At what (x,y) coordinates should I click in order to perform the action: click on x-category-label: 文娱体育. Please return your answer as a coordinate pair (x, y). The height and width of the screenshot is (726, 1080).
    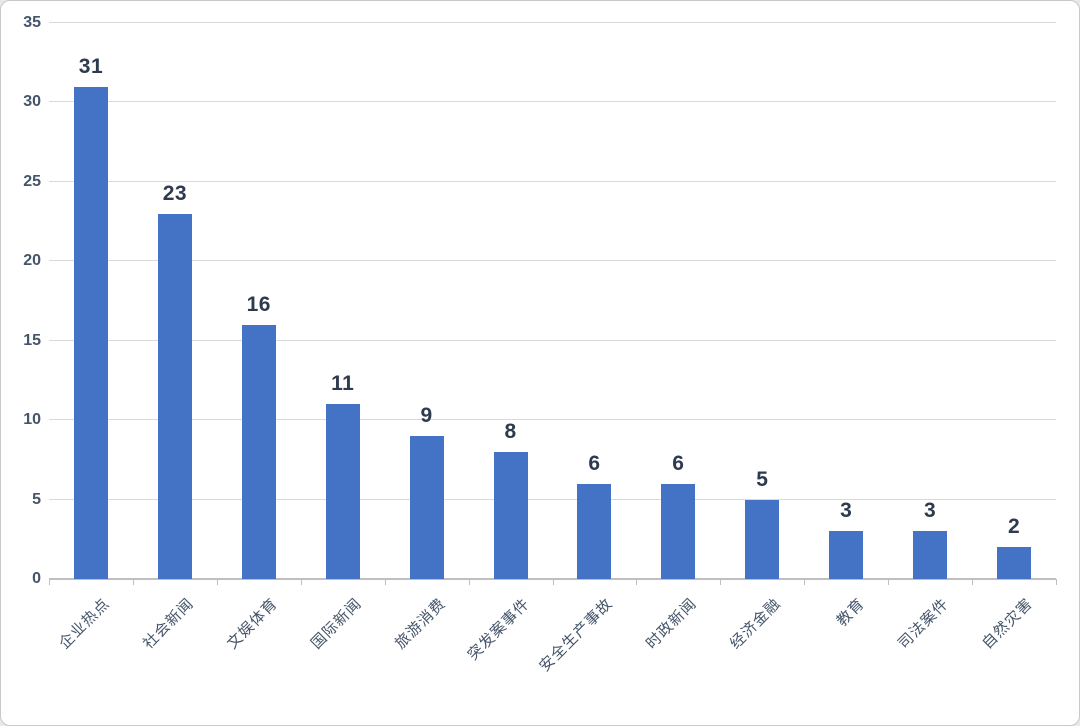
    Looking at the image, I should click on (252, 624).